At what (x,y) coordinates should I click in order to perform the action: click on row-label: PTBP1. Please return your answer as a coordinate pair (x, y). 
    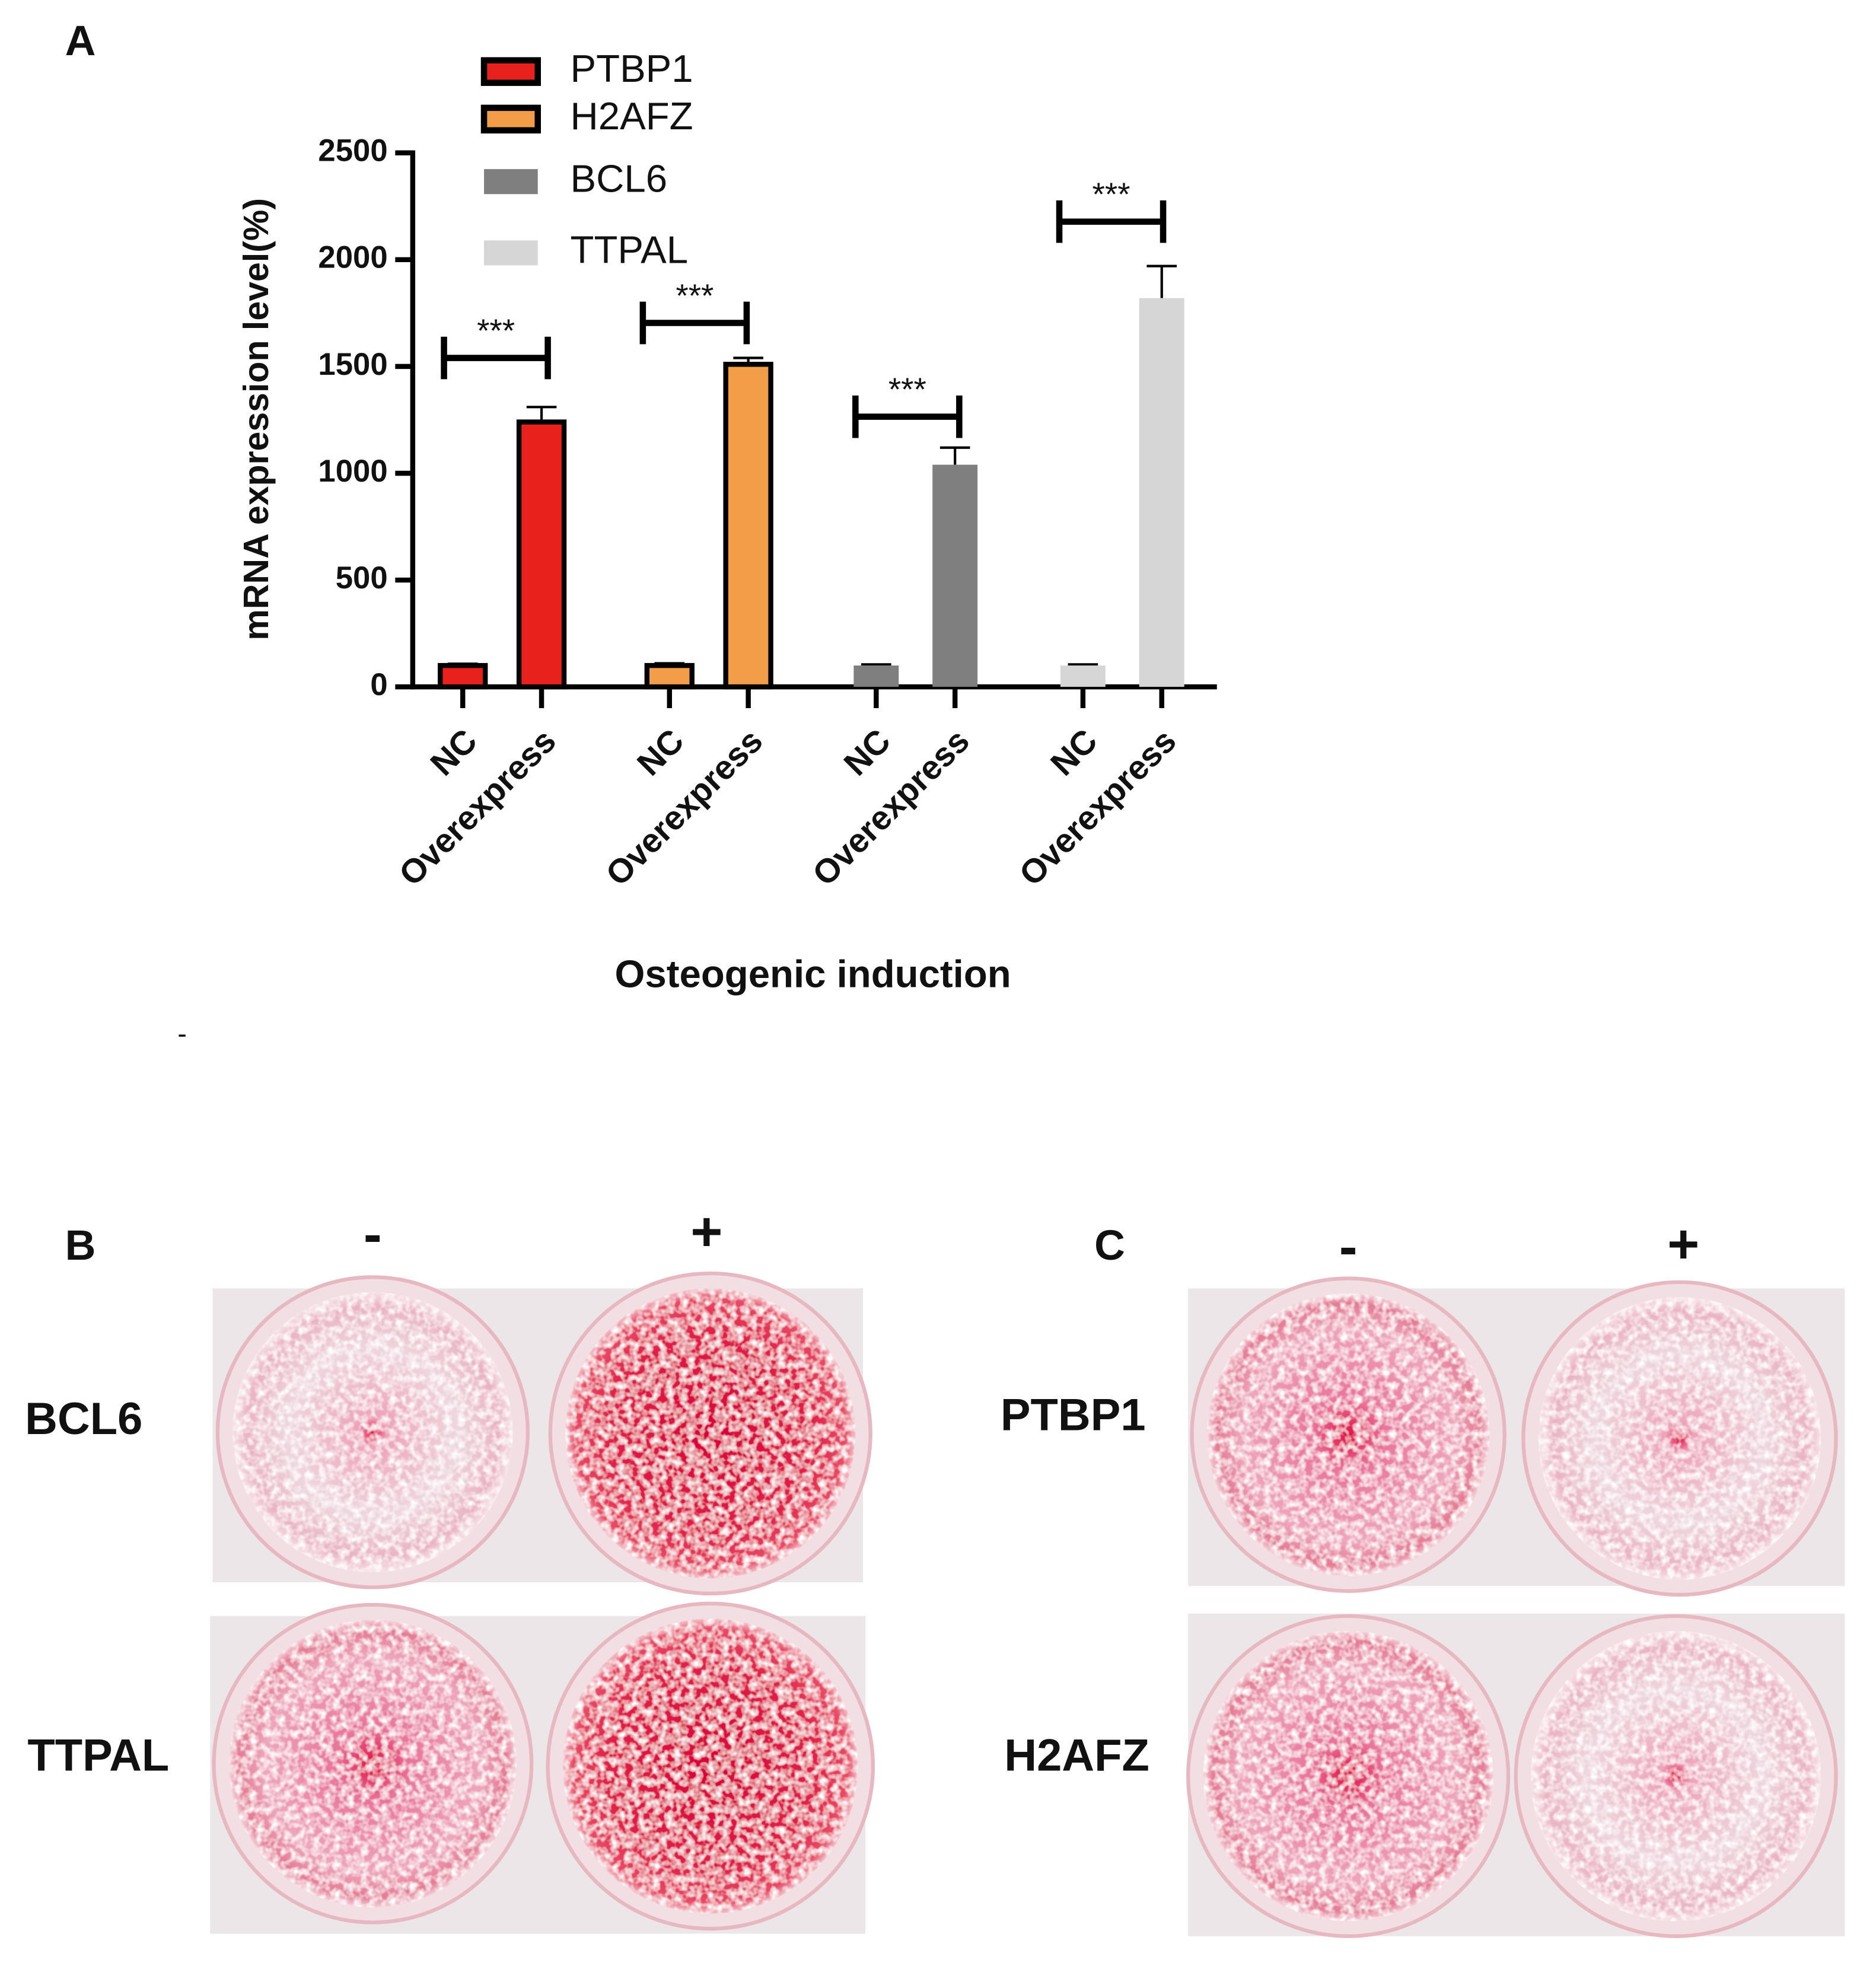
    Looking at the image, I should click on (1074, 1415).